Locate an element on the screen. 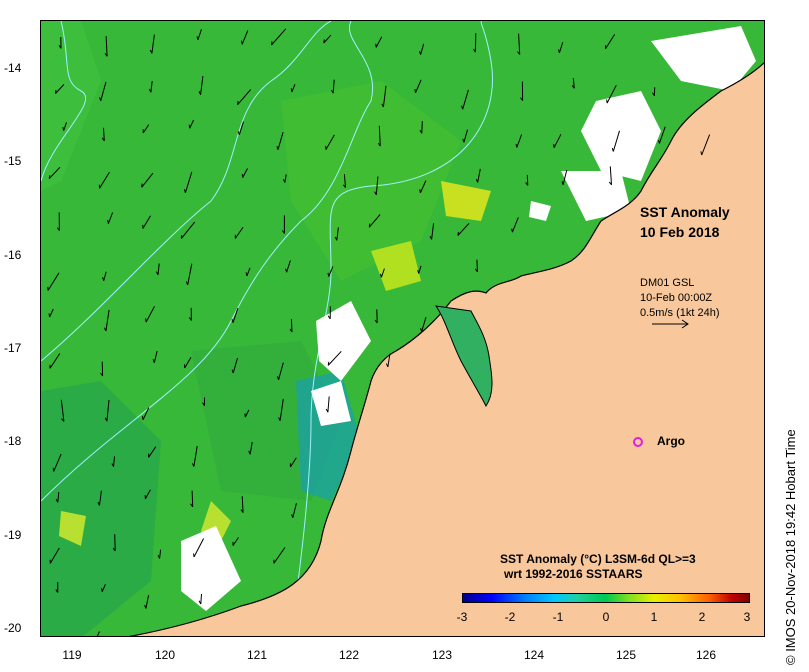 Image resolution: width=809 pixels, height=672 pixels. colorbar is located at coordinates (606, 598).